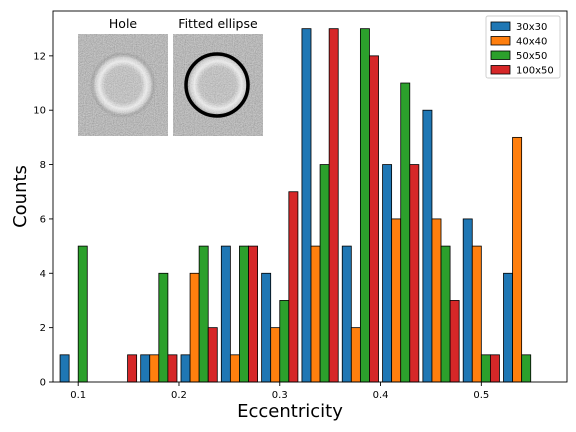 The width and height of the screenshot is (576, 432). Describe the element at coordinates (43, 383) in the screenshot. I see `y-tick-label: 0` at that location.